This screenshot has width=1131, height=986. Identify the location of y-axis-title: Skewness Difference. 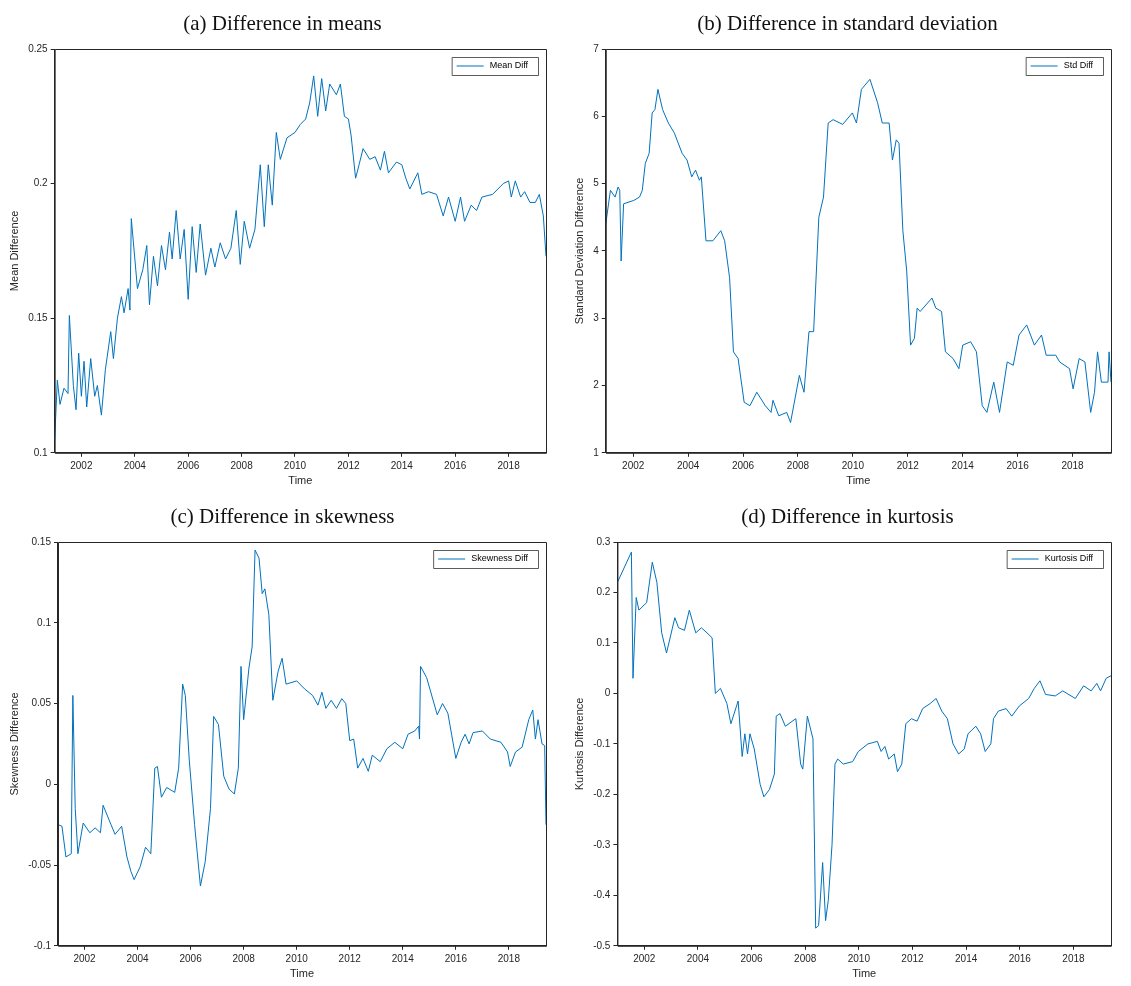
(13, 744).